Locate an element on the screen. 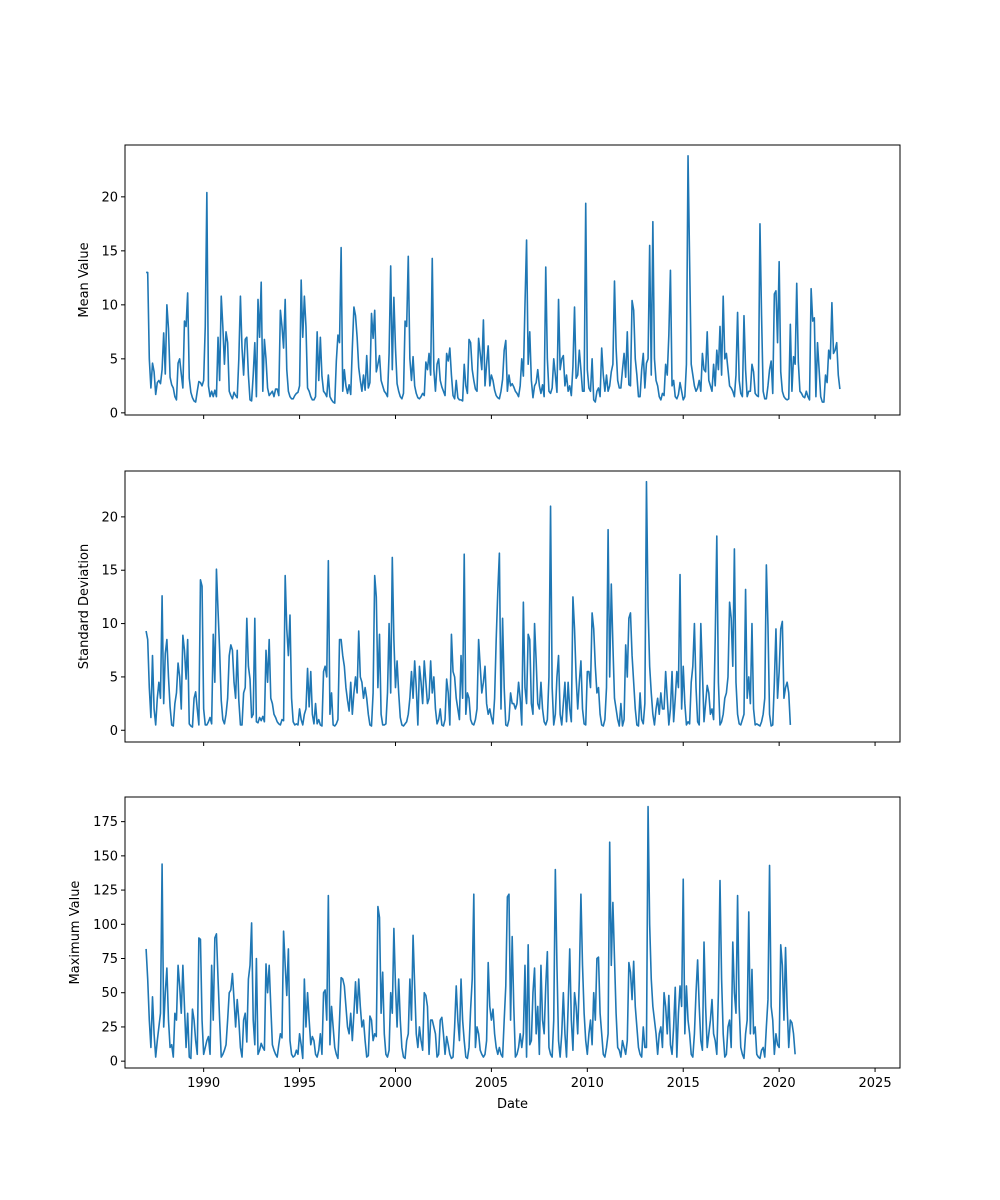 This screenshot has width=1000, height=1200. y-tick-label: 125 is located at coordinates (105, 891).